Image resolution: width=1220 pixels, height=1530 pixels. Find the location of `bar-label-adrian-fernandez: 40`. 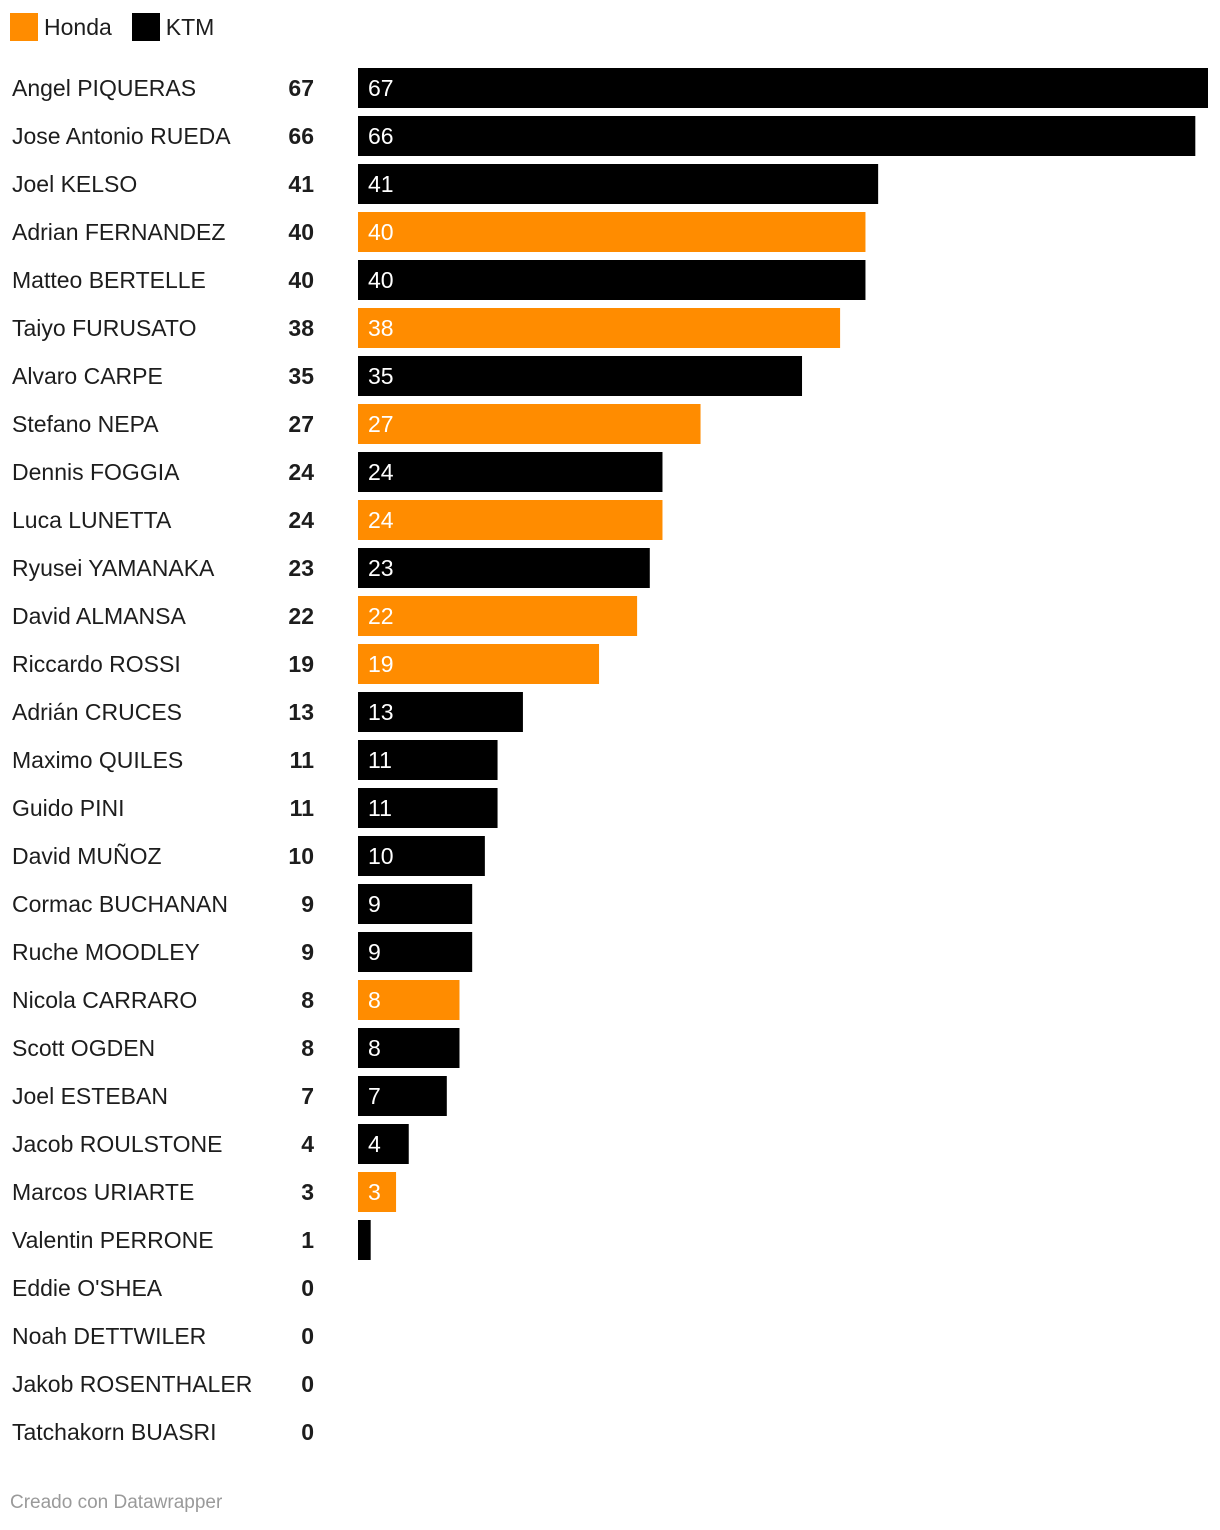

bar-label-adrian-fernandez: 40 is located at coordinates (381, 232).